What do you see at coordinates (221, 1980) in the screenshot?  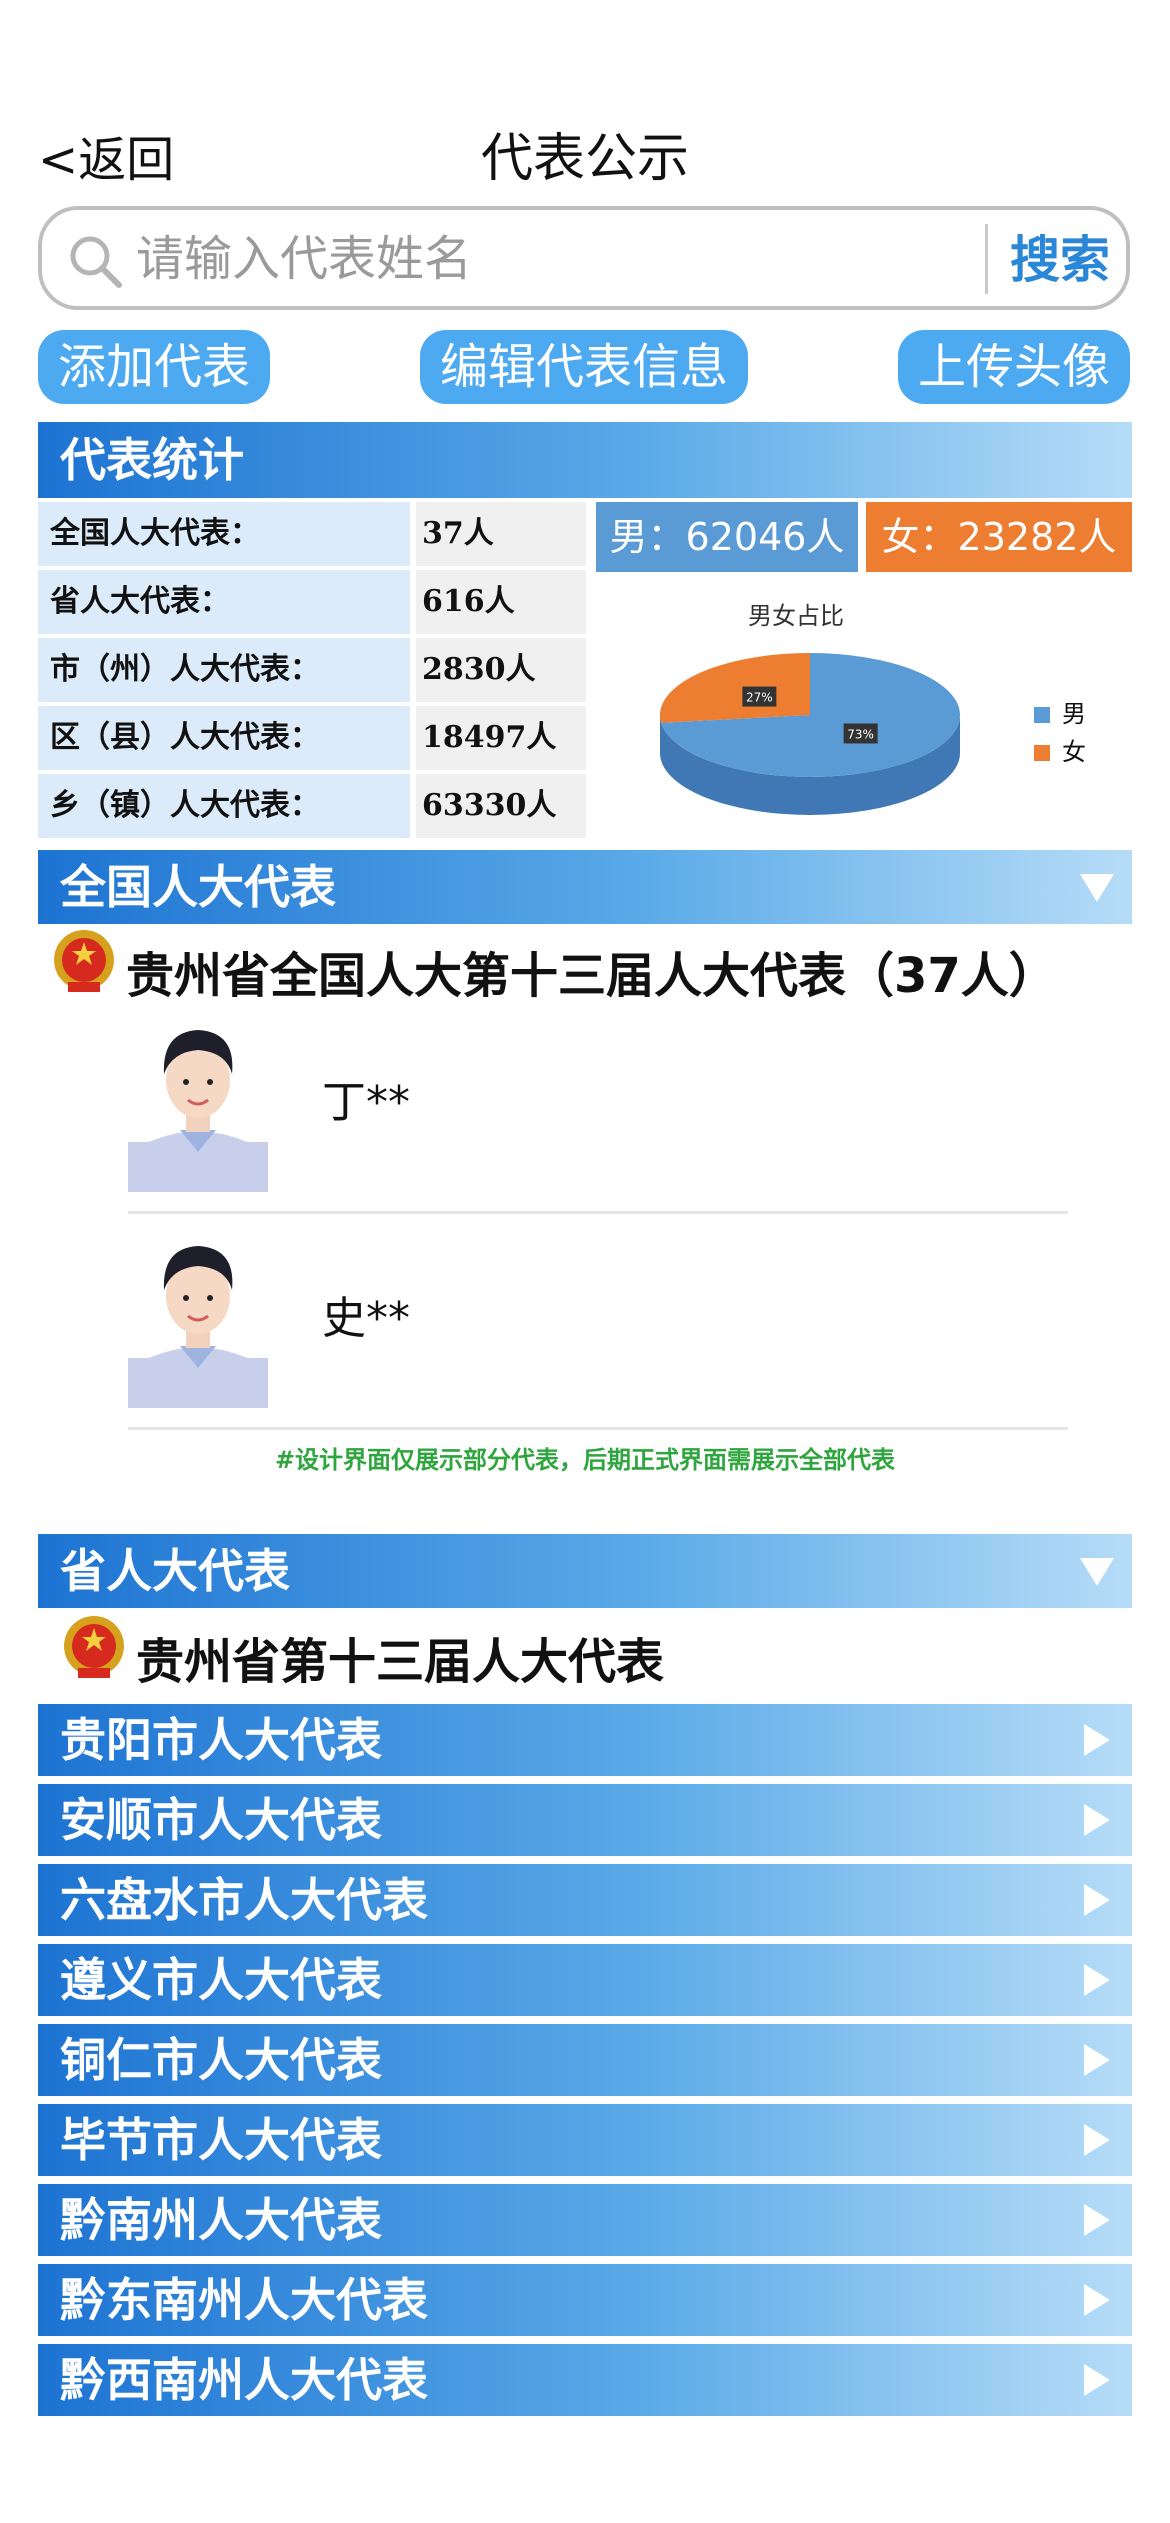 I see `city-label: 遵义市人大代表` at bounding box center [221, 1980].